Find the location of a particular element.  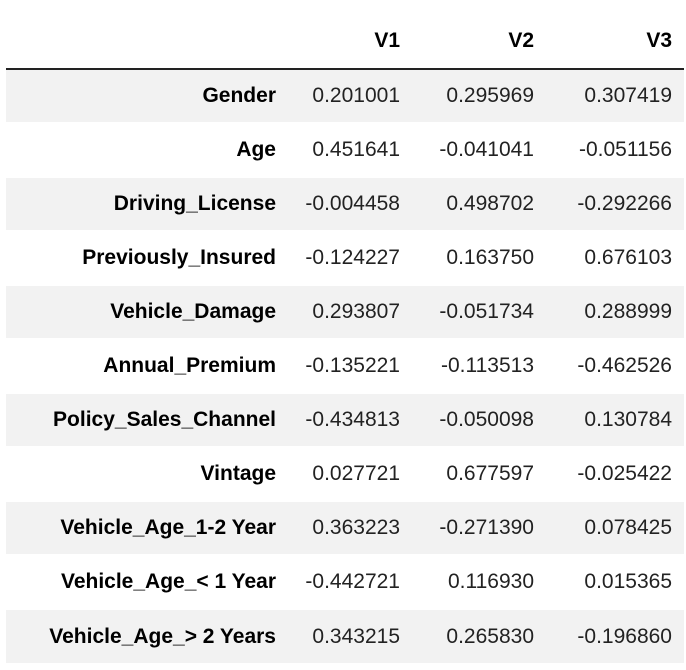

cell-v3: 0.078425 is located at coordinates (615, 527).